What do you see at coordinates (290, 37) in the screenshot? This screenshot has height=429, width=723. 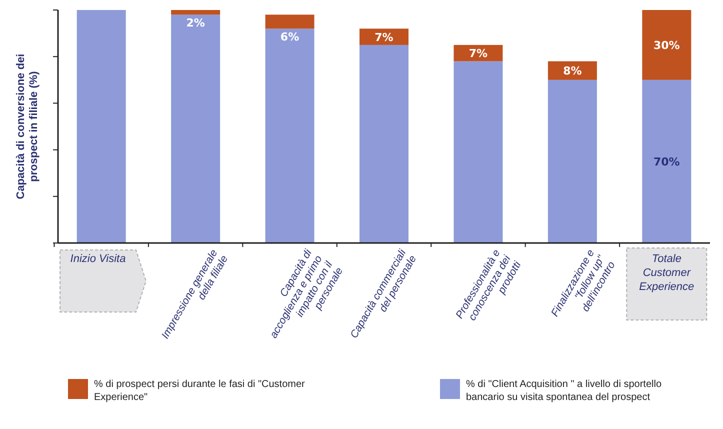 I see `data-label: 6%` at bounding box center [290, 37].